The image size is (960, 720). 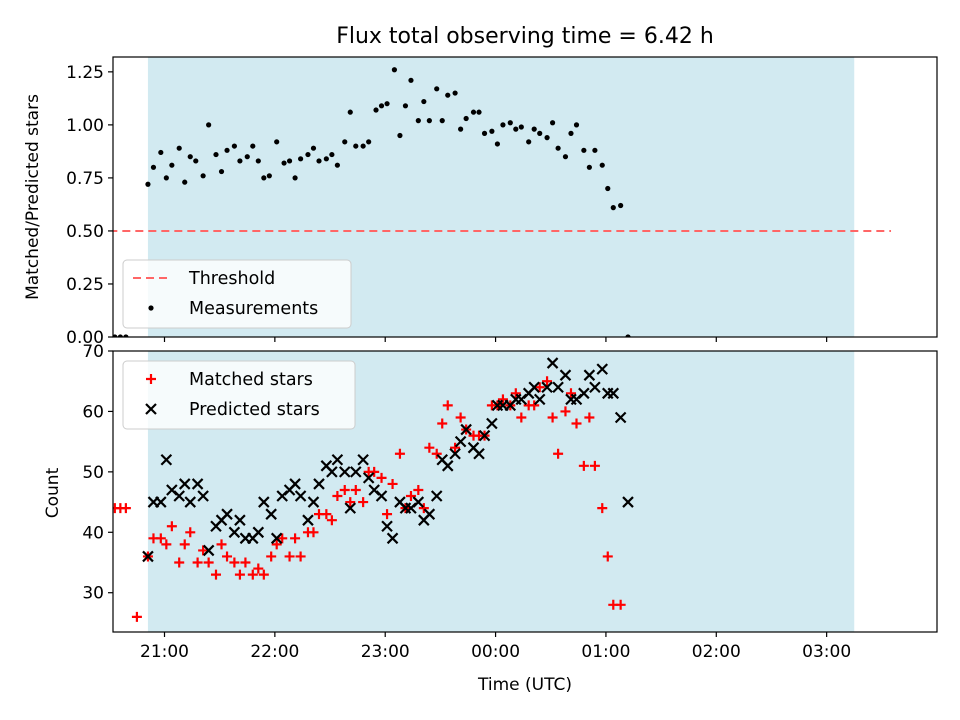 I want to click on y-tick-label: 0.50, so click(x=85, y=232).